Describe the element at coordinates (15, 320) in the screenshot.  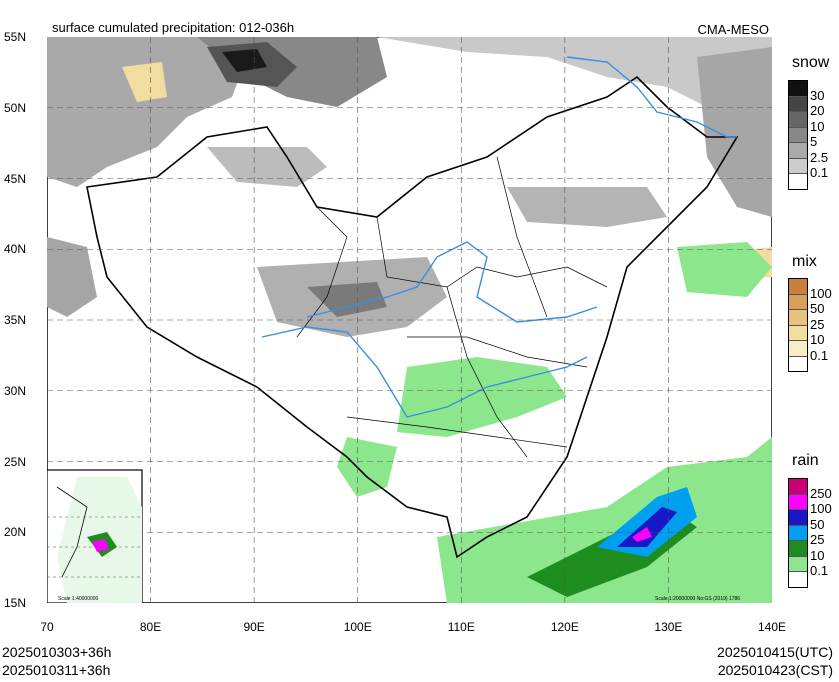
I see `lat-tick-label: 35N` at that location.